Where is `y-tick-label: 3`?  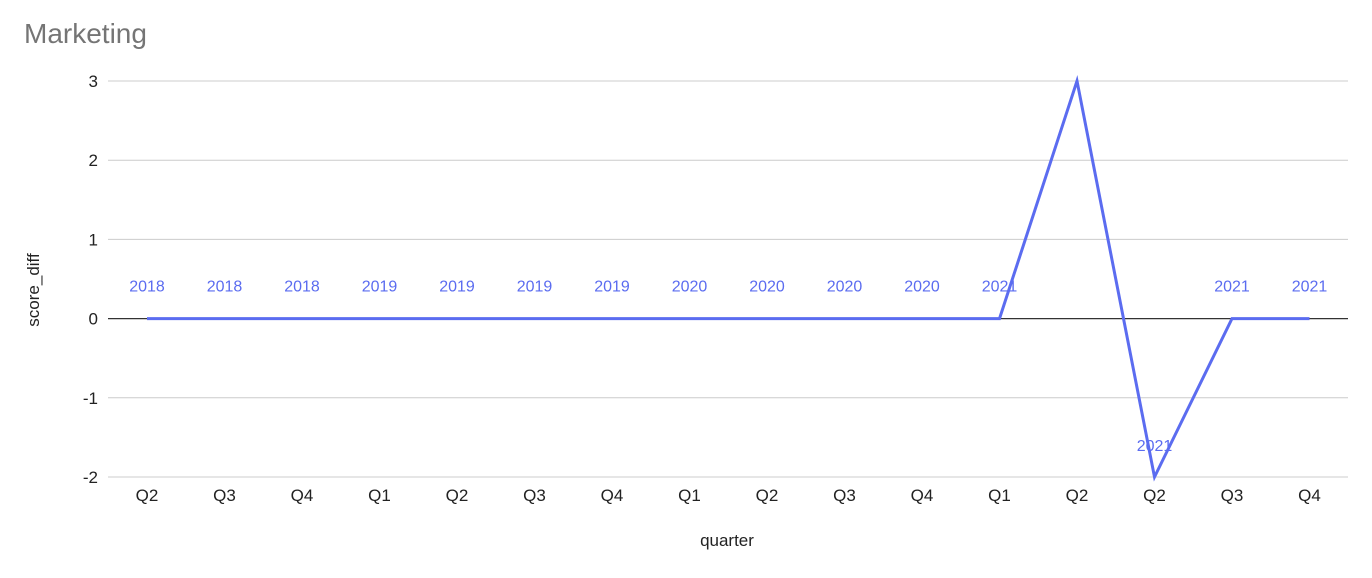 y-tick-label: 3 is located at coordinates (93, 81).